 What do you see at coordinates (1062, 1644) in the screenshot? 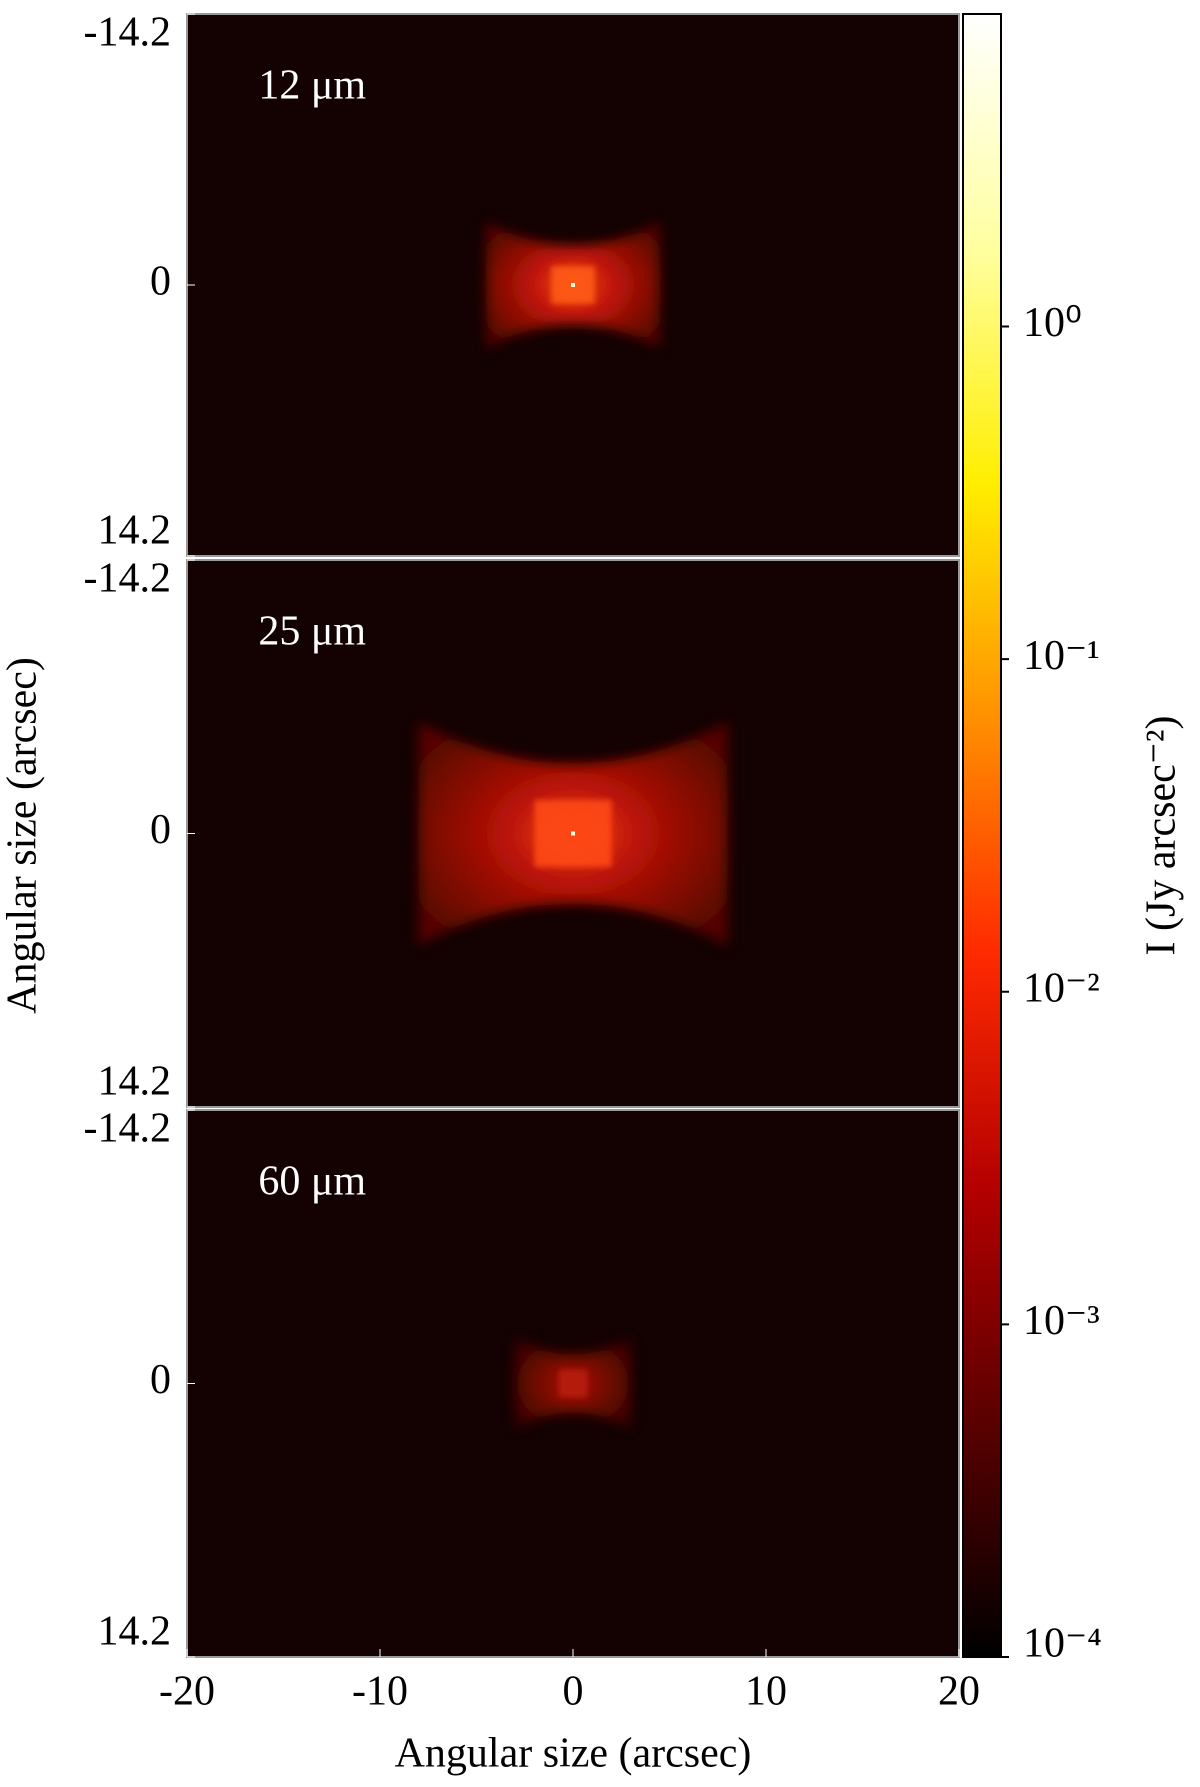
I see `colorbar-tick-label: 10⁻⁴` at bounding box center [1062, 1644].